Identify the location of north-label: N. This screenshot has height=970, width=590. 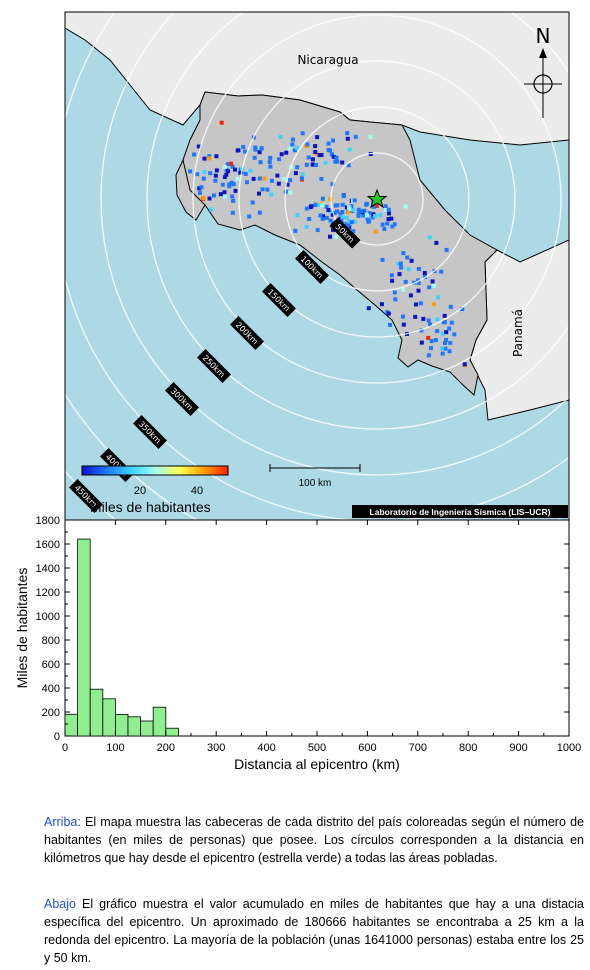
(543, 36).